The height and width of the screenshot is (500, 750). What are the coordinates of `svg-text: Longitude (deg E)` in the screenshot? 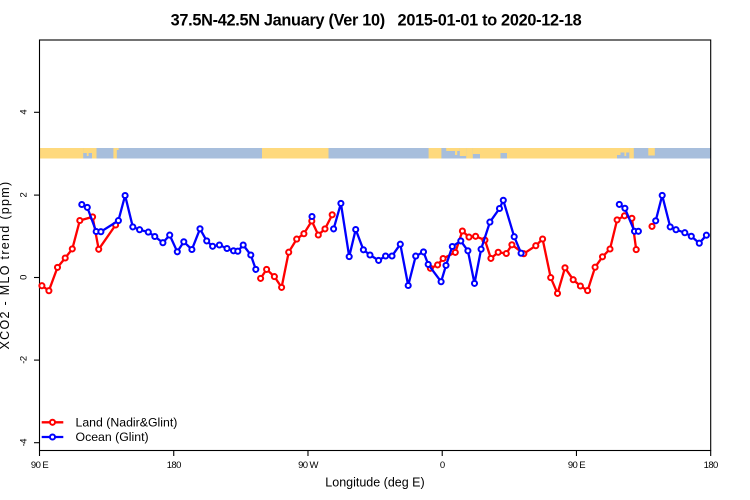 It's located at (374, 483).